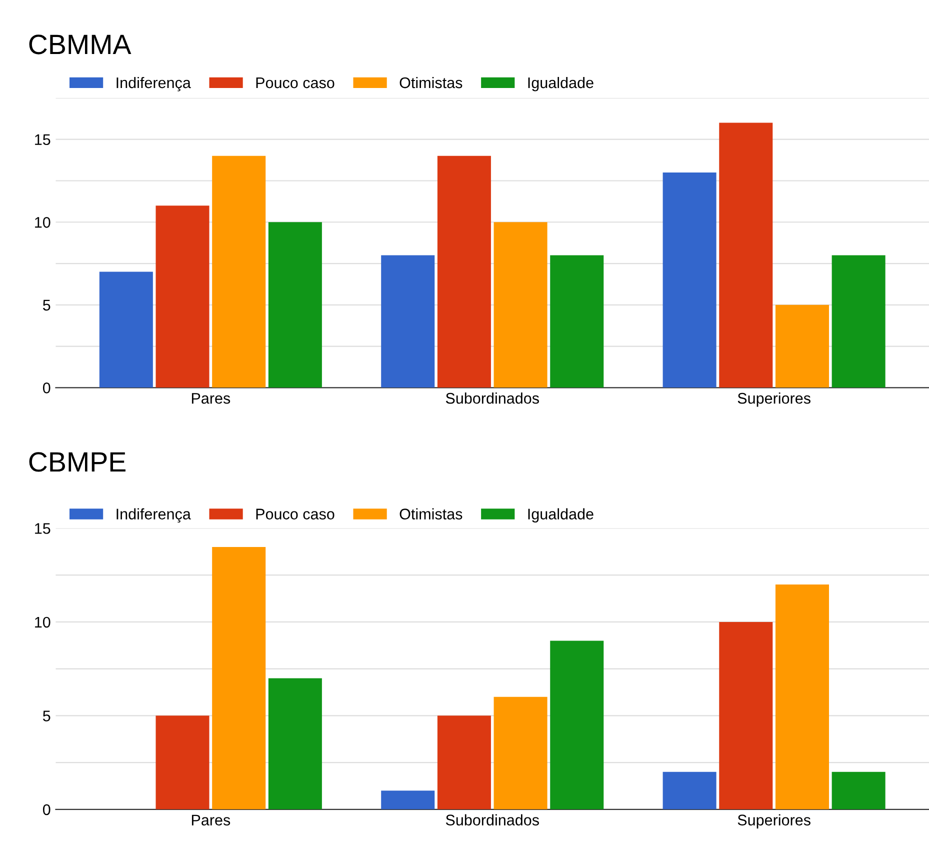  I want to click on chart-title: CBMMA, so click(80, 44).